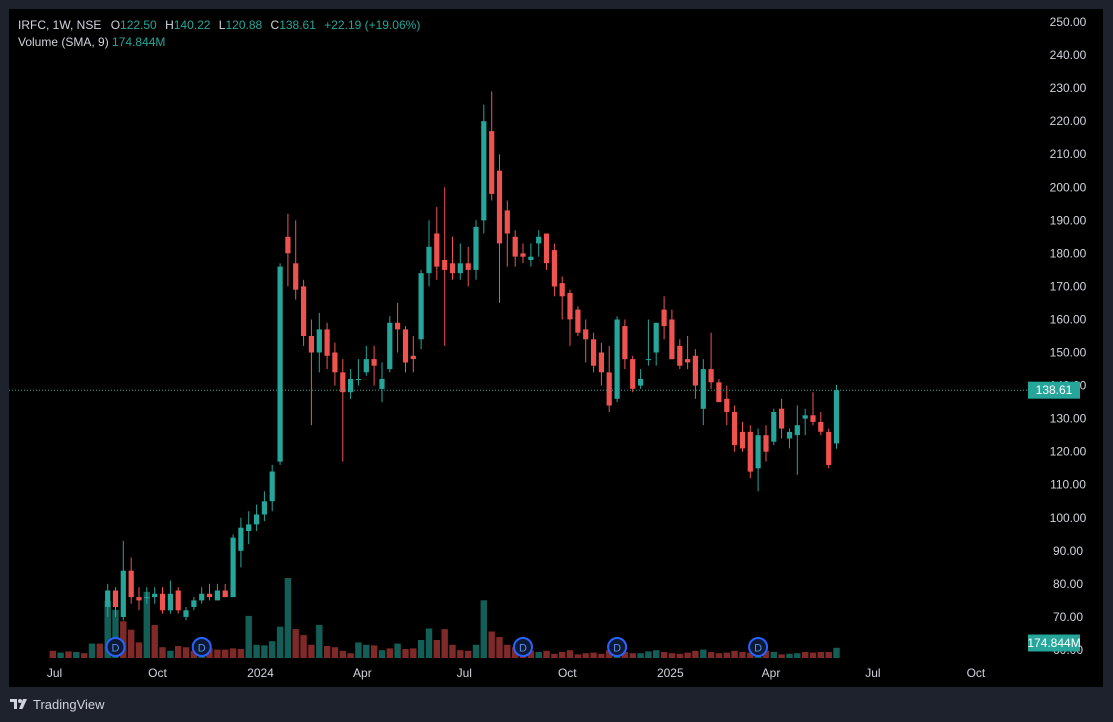 Image resolution: width=1113 pixels, height=722 pixels. Describe the element at coordinates (516, 673) in the screenshot. I see `time-axis: Jul Oct 2024 Apr Jul Oct 2025 Apr Jul Oct` at that location.